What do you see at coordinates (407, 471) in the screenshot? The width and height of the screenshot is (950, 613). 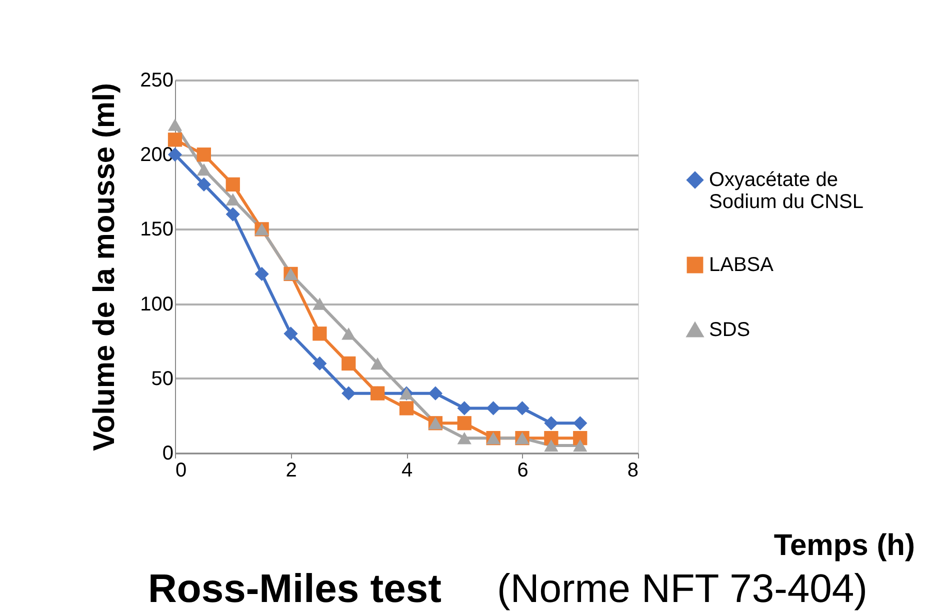 I see `x-tick-label: 4` at bounding box center [407, 471].